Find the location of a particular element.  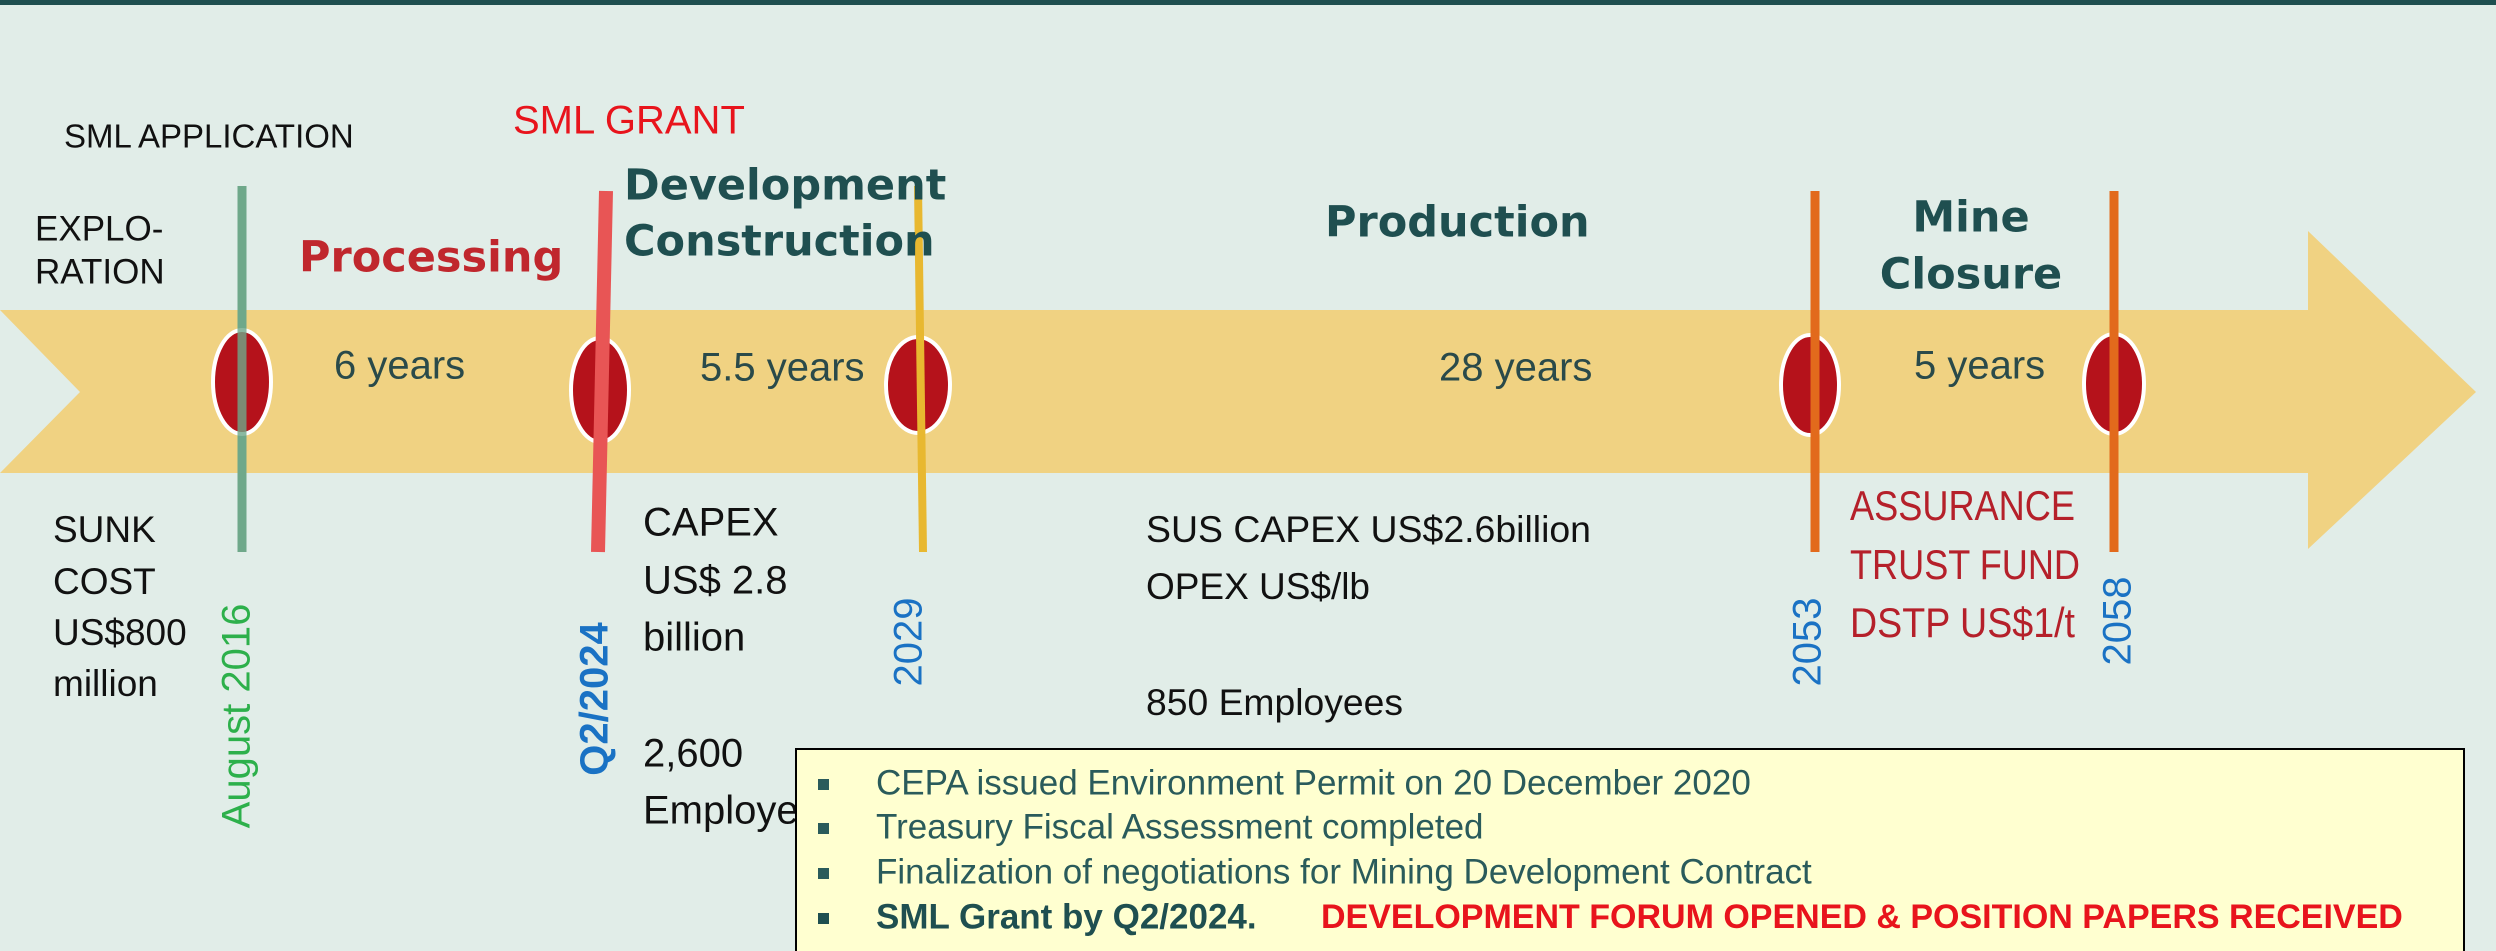

status-item: SML Grant by Q2/2024. is located at coordinates (1066, 916).